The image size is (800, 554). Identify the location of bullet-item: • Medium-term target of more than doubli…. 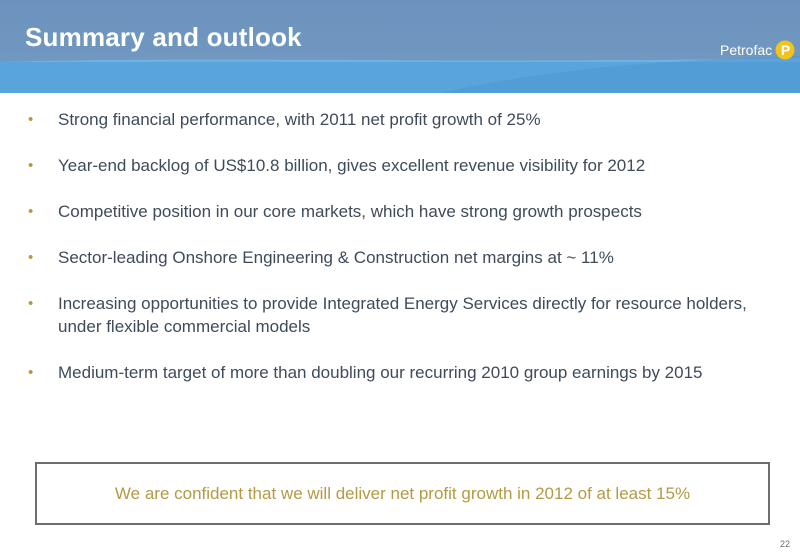
(403, 372).